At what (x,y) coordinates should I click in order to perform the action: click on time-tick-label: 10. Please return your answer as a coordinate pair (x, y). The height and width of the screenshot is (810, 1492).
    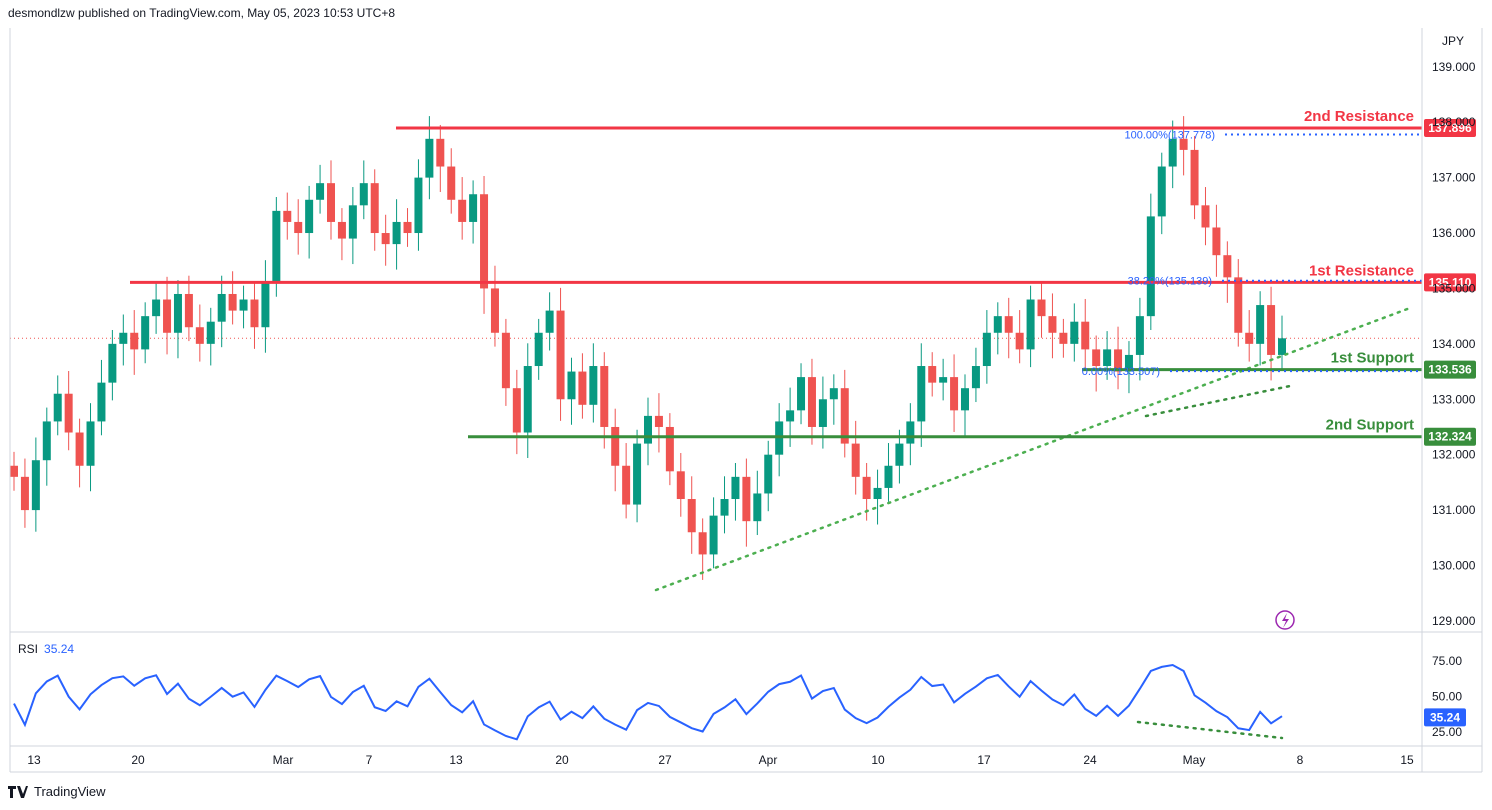
    Looking at the image, I should click on (878, 760).